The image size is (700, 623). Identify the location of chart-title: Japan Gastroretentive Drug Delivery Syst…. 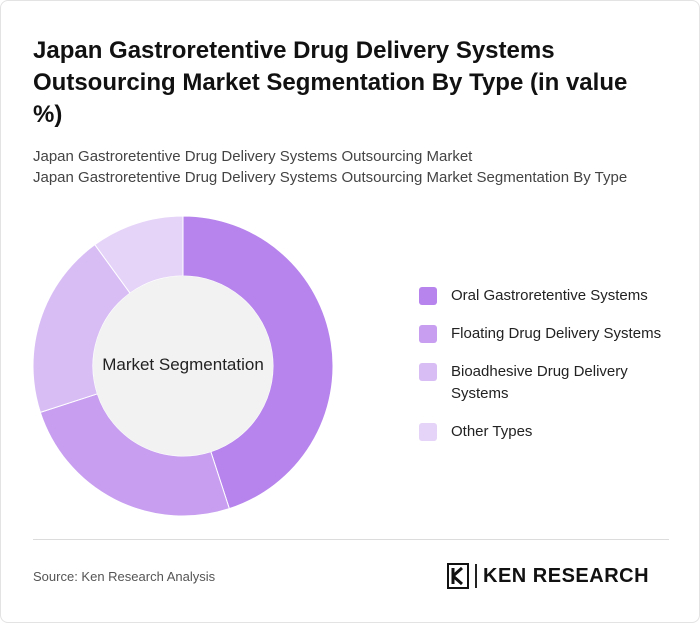
(330, 82).